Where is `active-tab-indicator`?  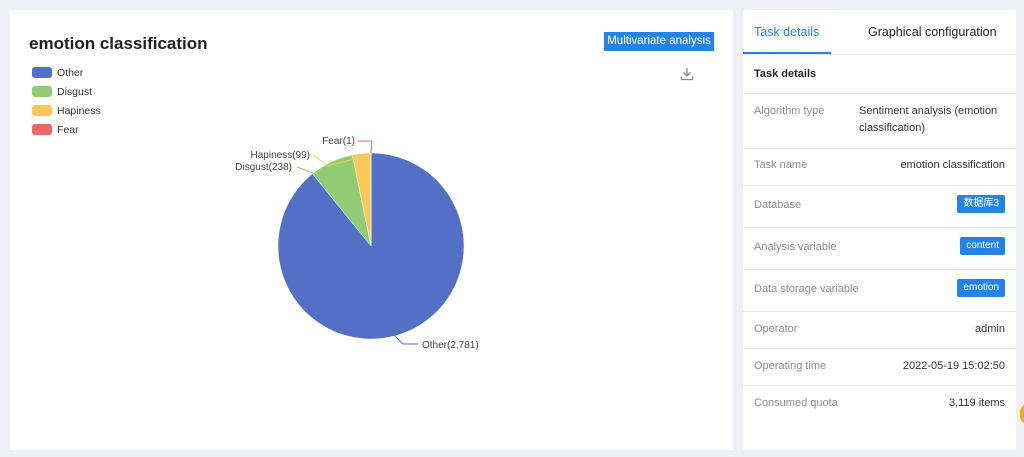 active-tab-indicator is located at coordinates (787, 53).